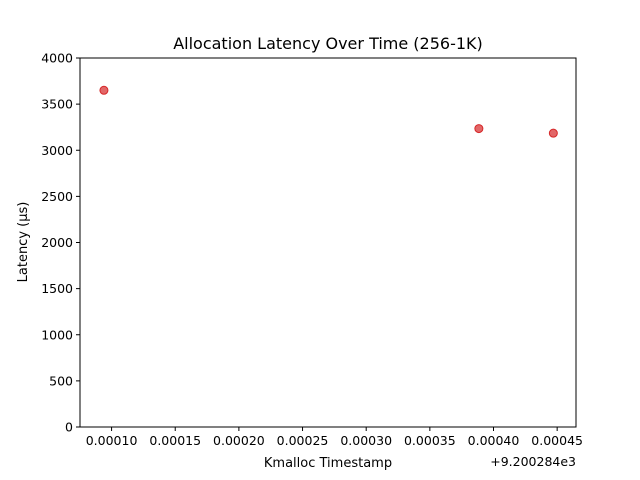  I want to click on data-points, so click(328, 111).